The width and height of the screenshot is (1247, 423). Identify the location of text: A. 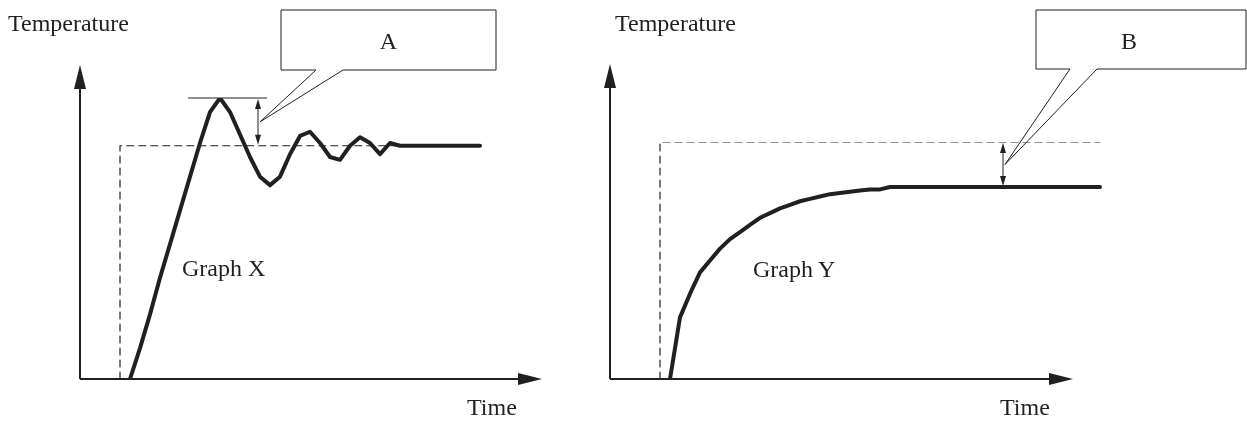
(388, 41).